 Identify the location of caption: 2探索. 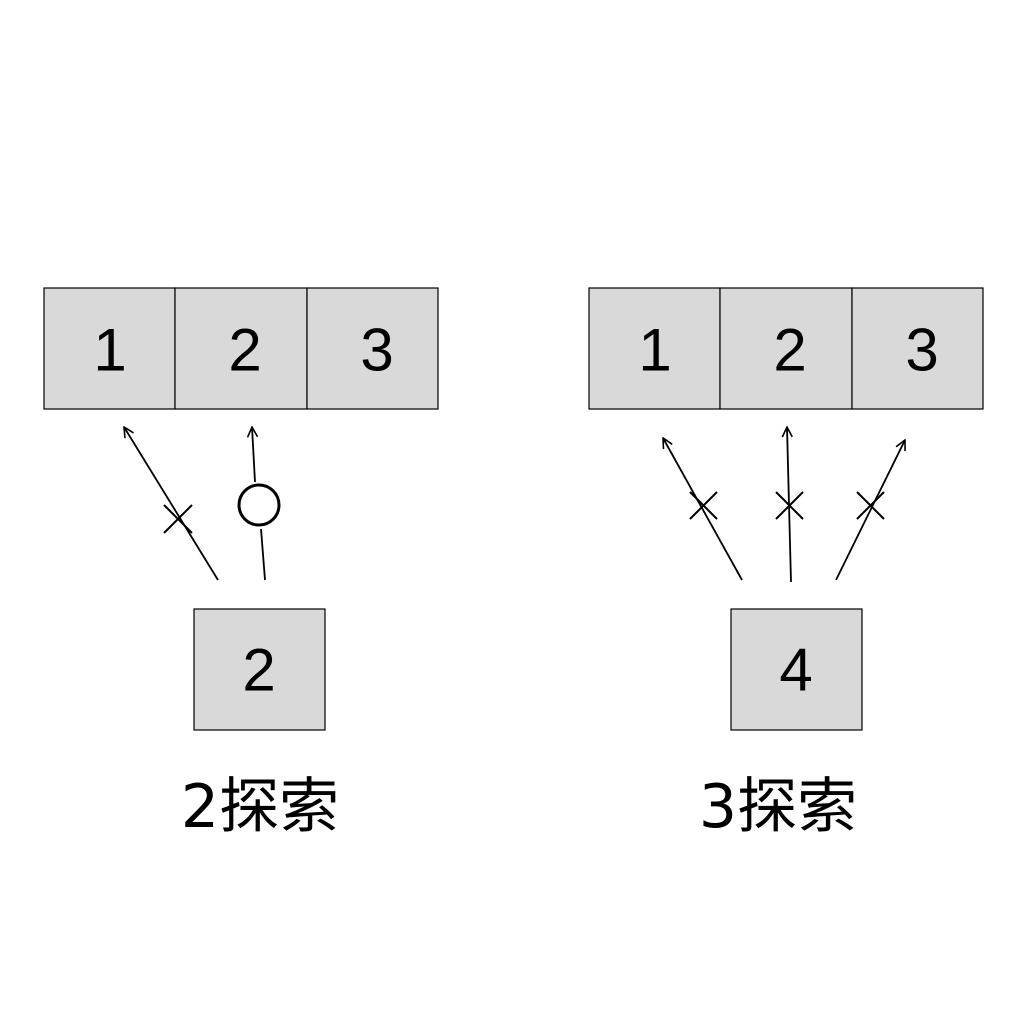
(260, 807).